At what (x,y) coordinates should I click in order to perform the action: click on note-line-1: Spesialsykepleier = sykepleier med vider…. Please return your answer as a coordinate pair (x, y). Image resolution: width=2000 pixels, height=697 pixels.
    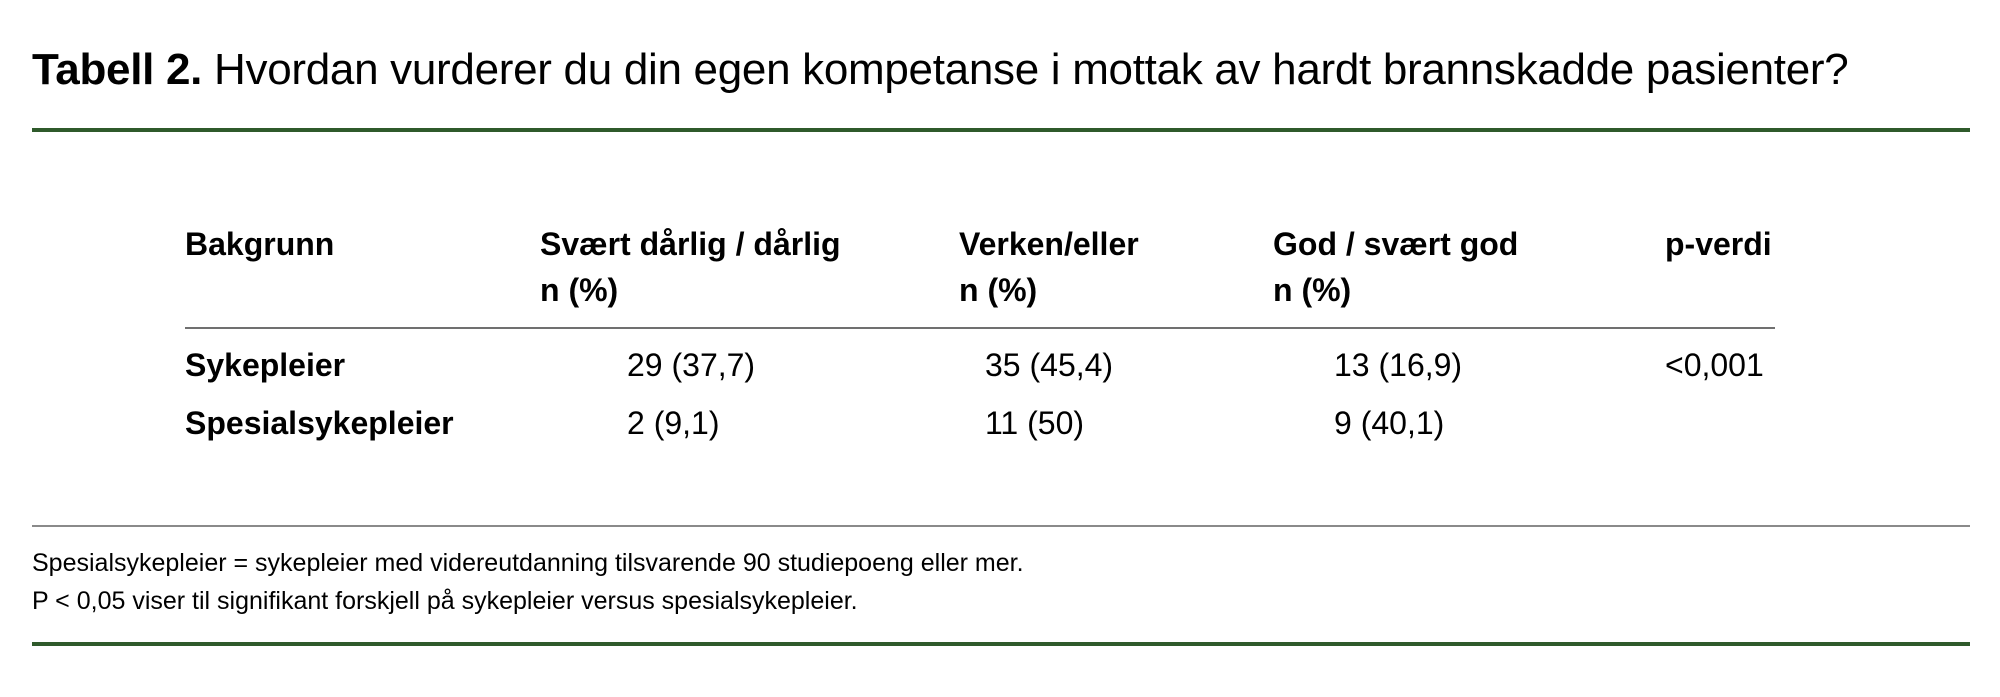
    Looking at the image, I should click on (528, 563).